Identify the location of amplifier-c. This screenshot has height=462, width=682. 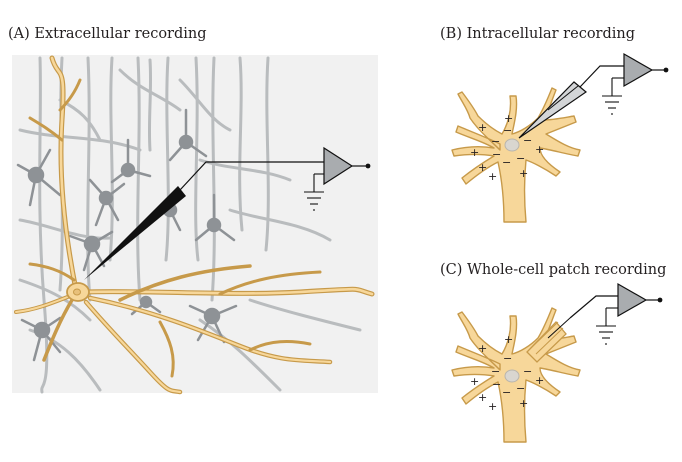
(632, 300).